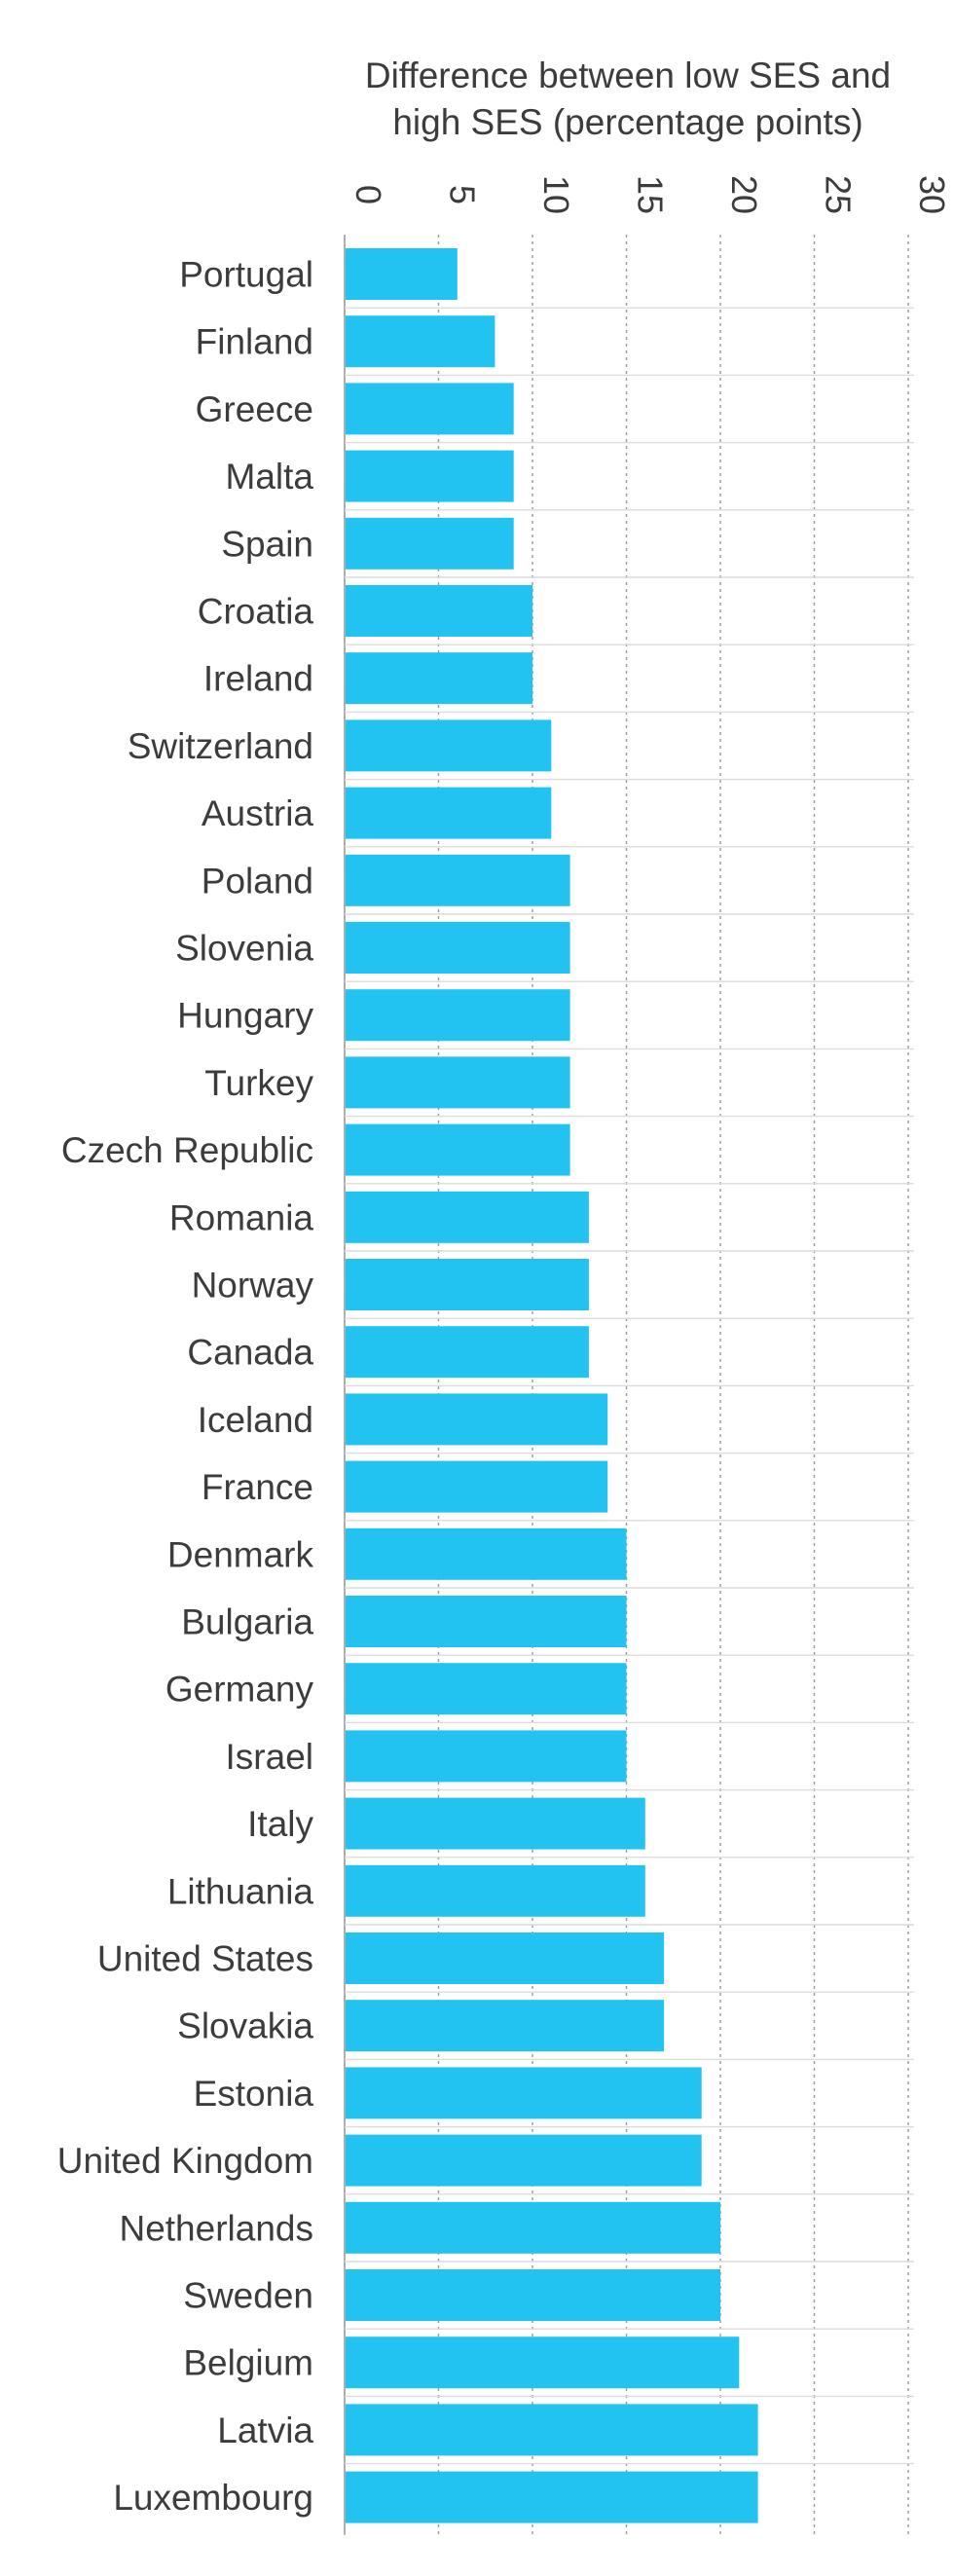 The image size is (954, 2576). Describe the element at coordinates (505, 2026) in the screenshot. I see `bar-slovakia` at that location.